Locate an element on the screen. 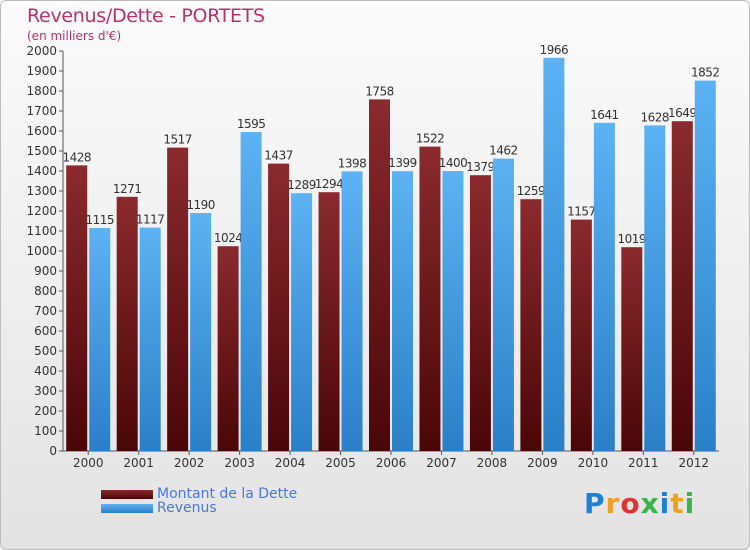  y-tick-label: 200 is located at coordinates (45, 411).